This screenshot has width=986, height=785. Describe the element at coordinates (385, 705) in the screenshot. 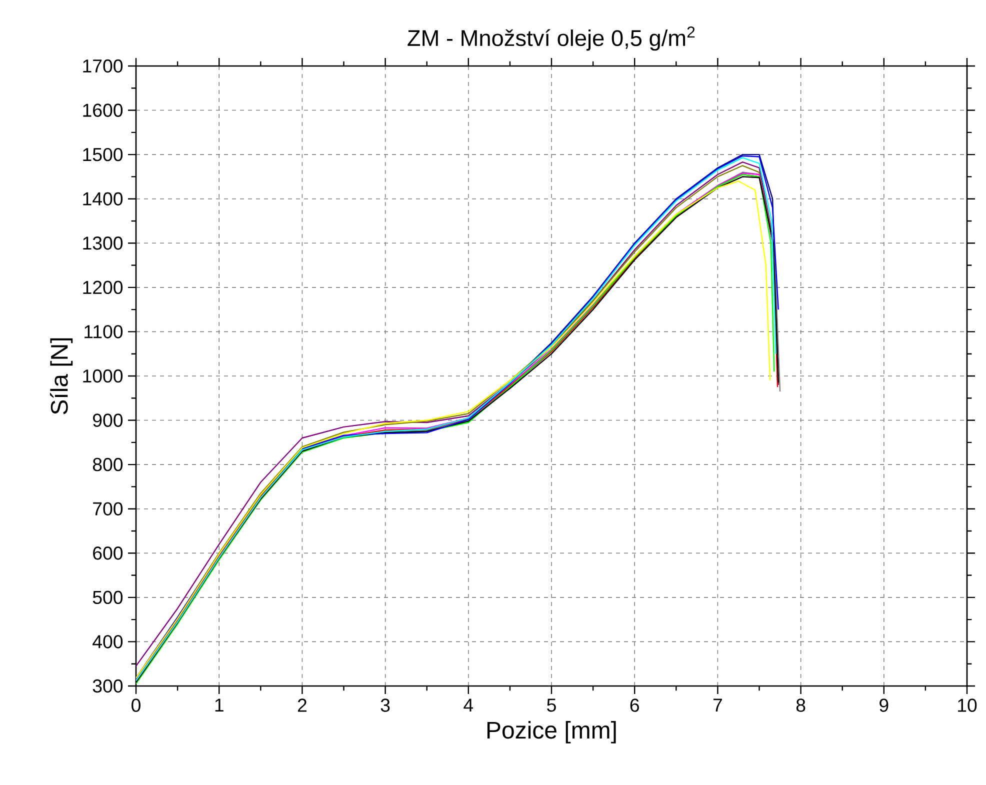

I see `x-tick-label: 3` at that location.